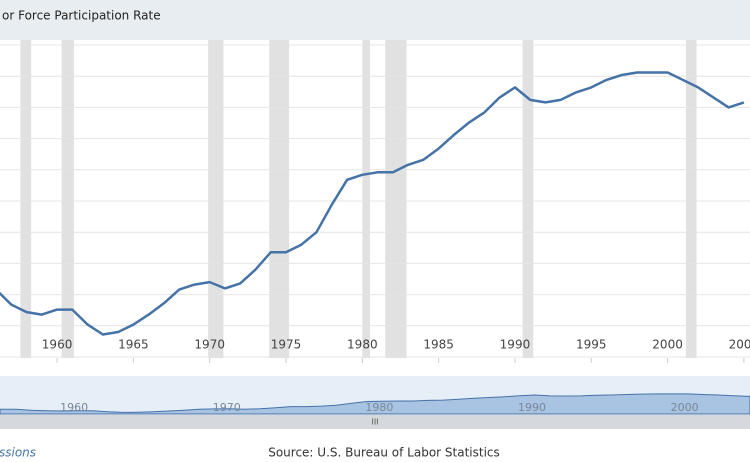 Image resolution: width=750 pixels, height=462 pixels. I want to click on scrollbar, so click(375, 422).